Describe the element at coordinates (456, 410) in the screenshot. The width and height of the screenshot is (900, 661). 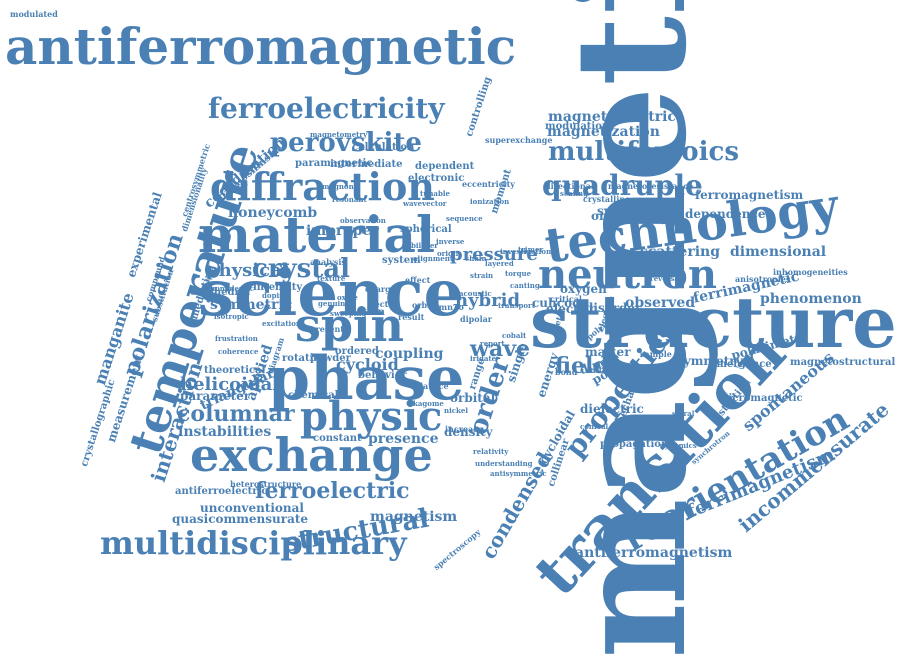
I see `cloud-word: nickel` at that location.